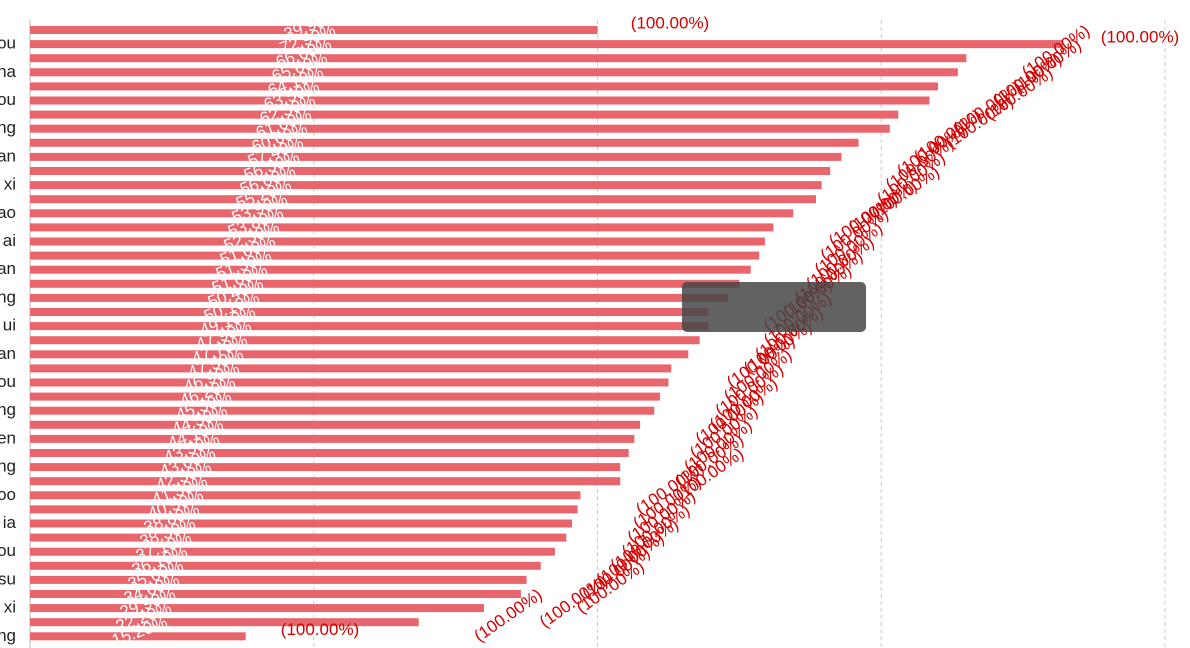 This screenshot has height=648, width=1190. Describe the element at coordinates (8, 437) in the screenshot. I see `y-tick-label: en` at that location.